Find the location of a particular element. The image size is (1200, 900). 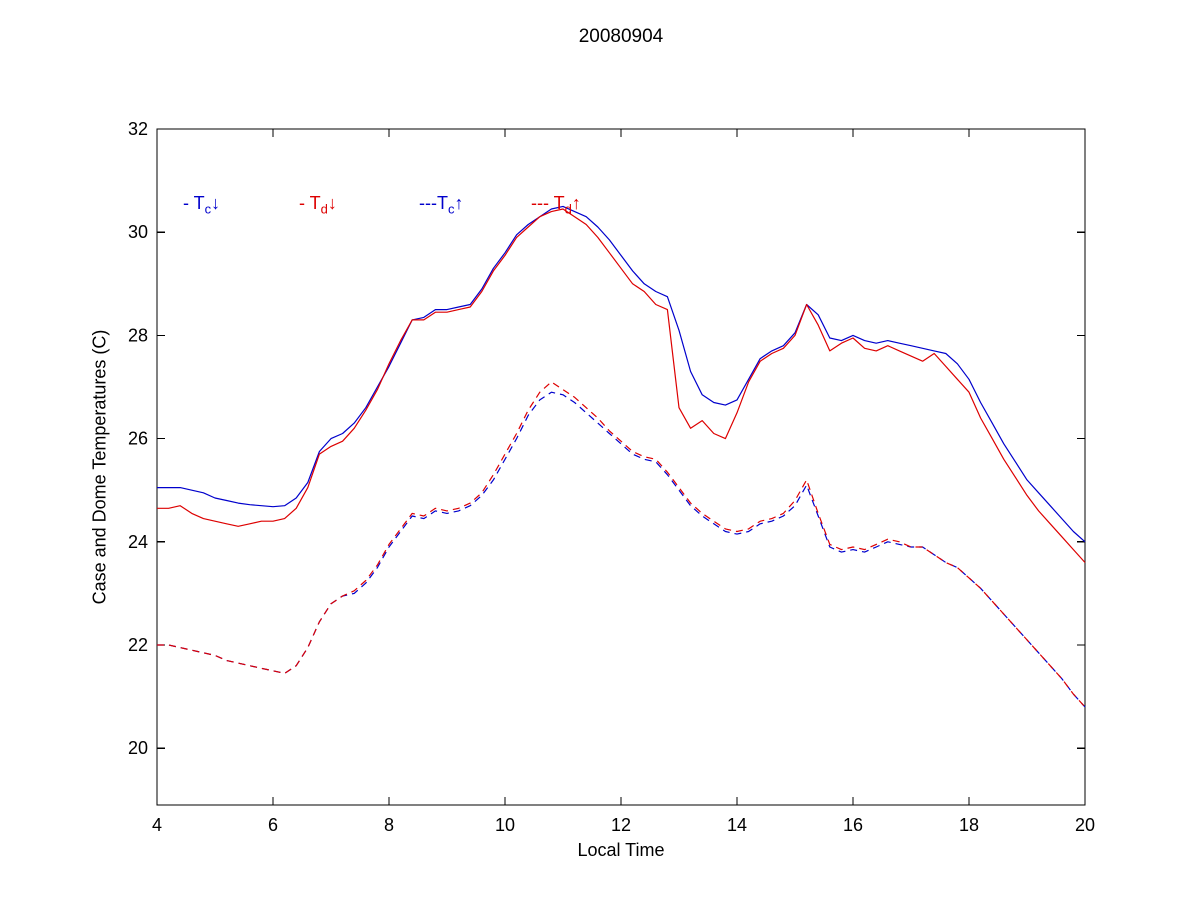

chart-title: 20080904 is located at coordinates (621, 36).